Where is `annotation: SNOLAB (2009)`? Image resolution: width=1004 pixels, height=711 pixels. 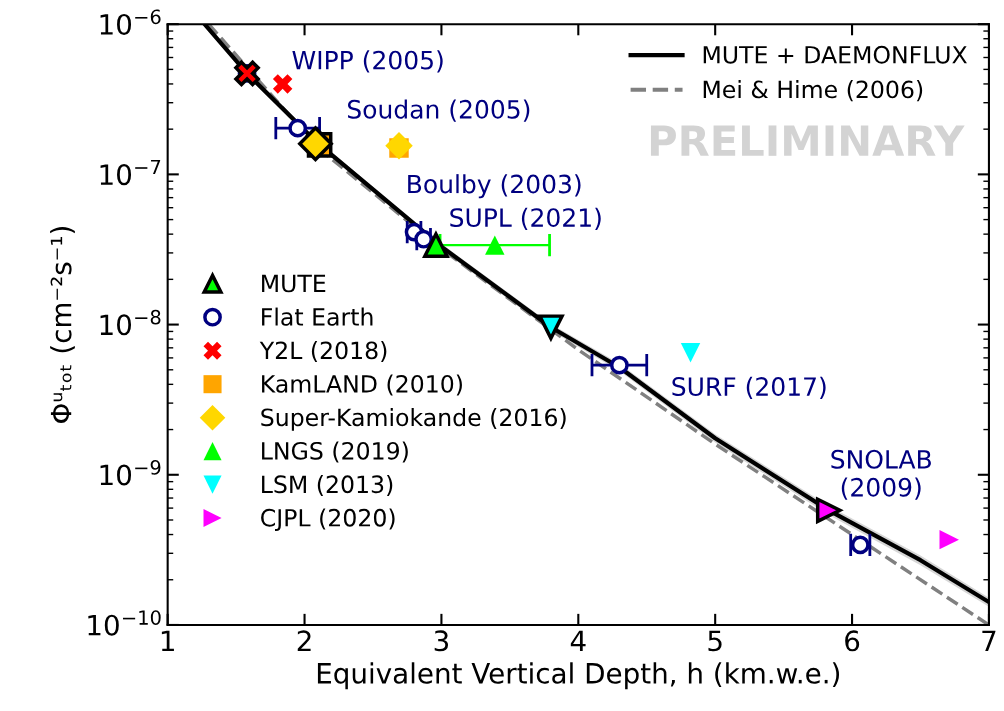 annotation: SNOLAB (2009) is located at coordinates (881, 474).